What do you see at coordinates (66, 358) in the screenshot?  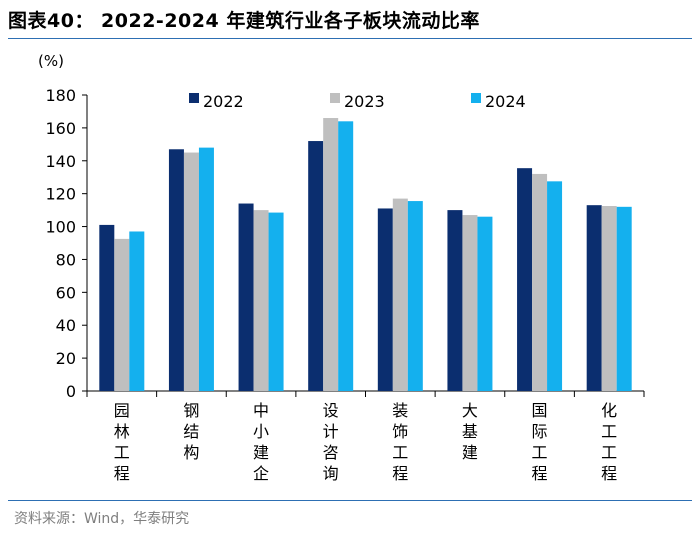 I see `y-tick-label: 20` at bounding box center [66, 358].